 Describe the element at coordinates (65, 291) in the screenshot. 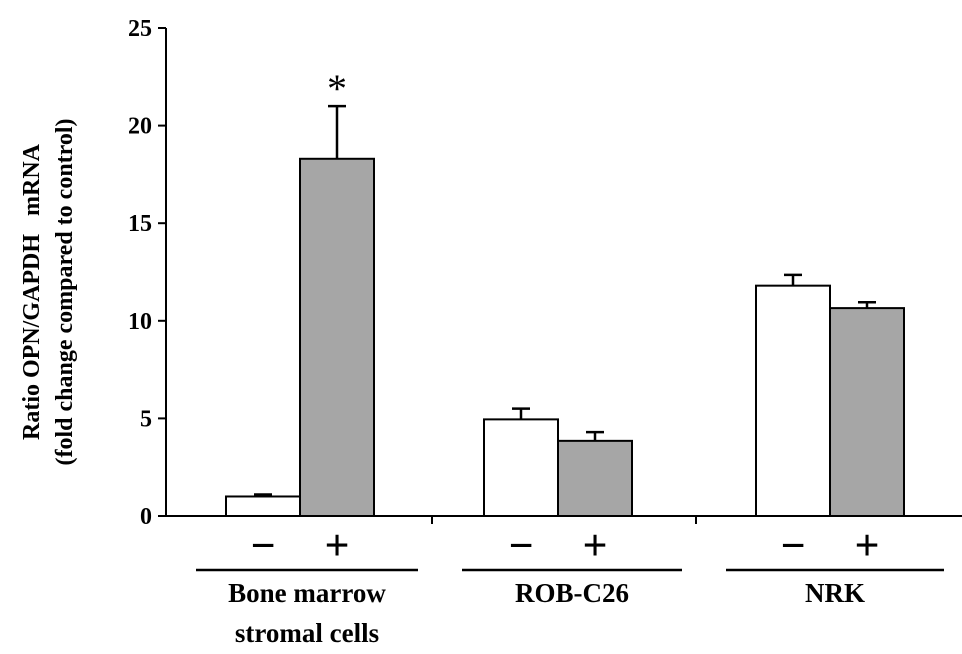

I see `y-axis-title-line: (fold change compared to control)` at that location.